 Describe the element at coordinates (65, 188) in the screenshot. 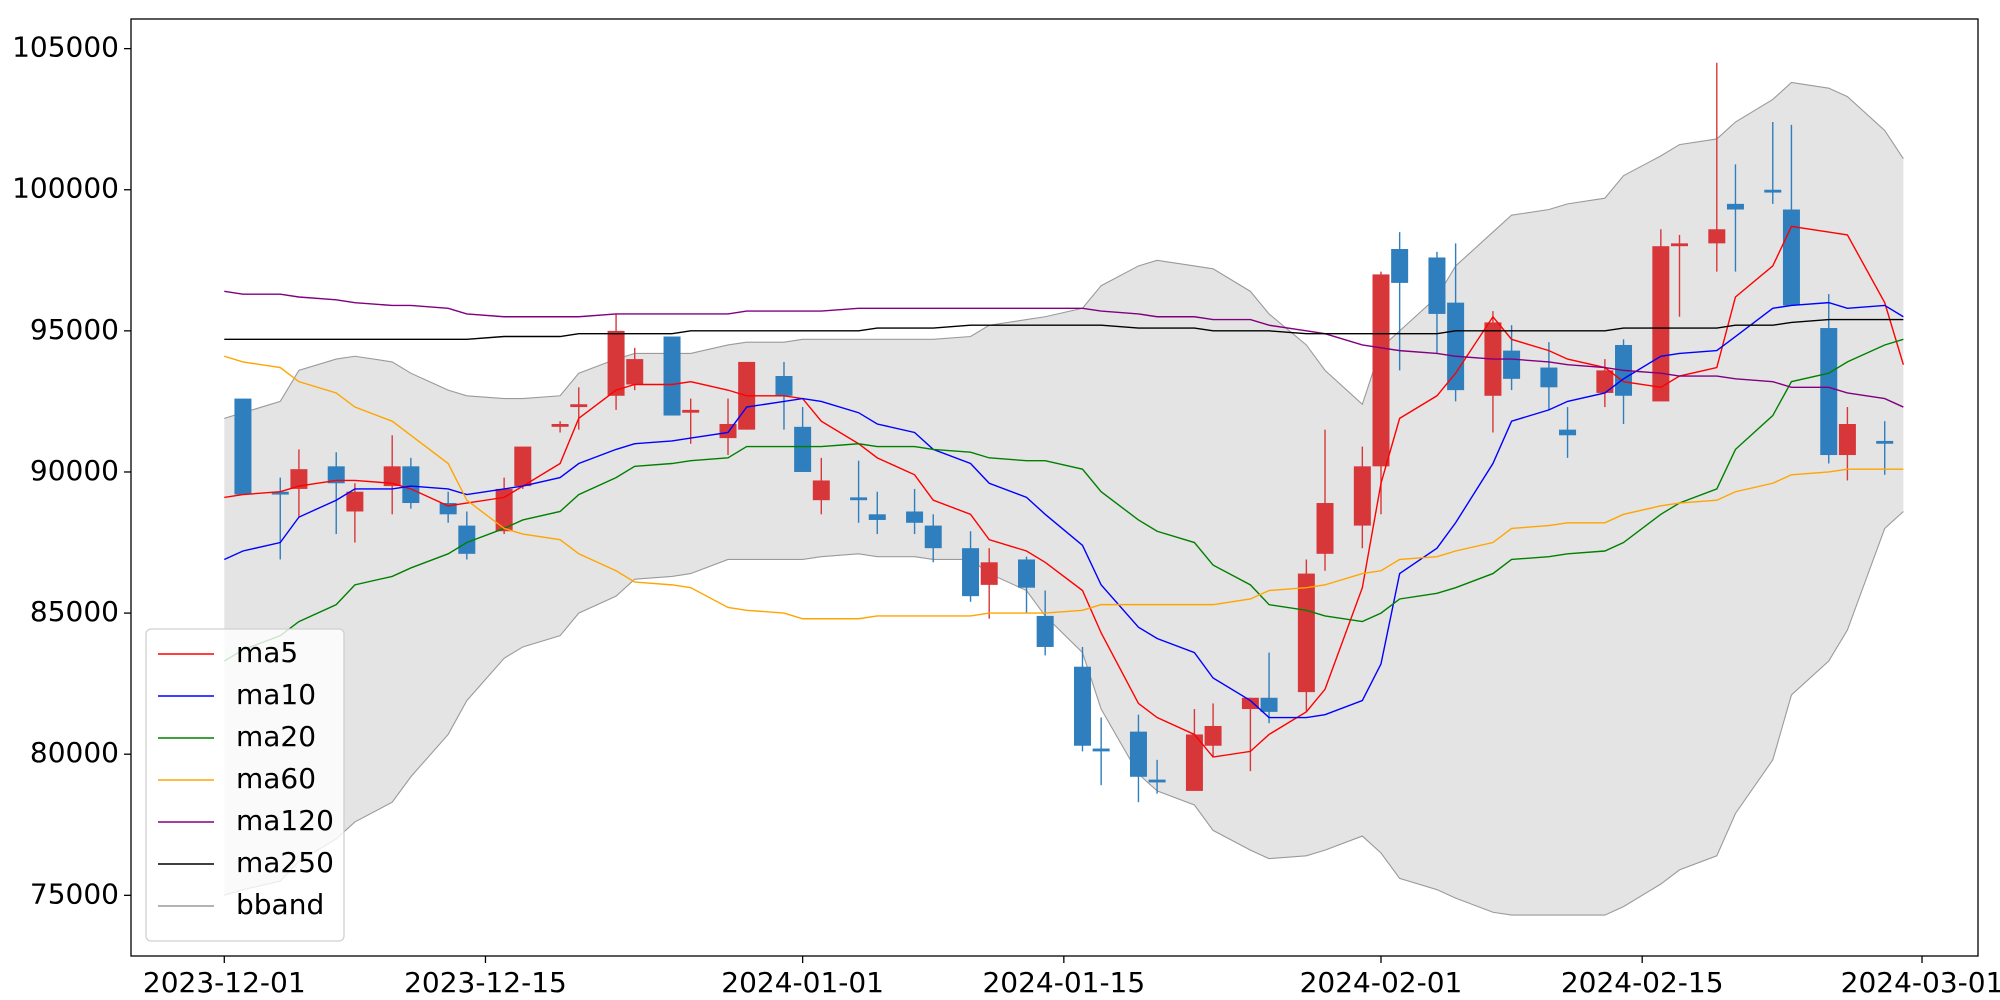

I see `y-tick-label: 100000` at that location.